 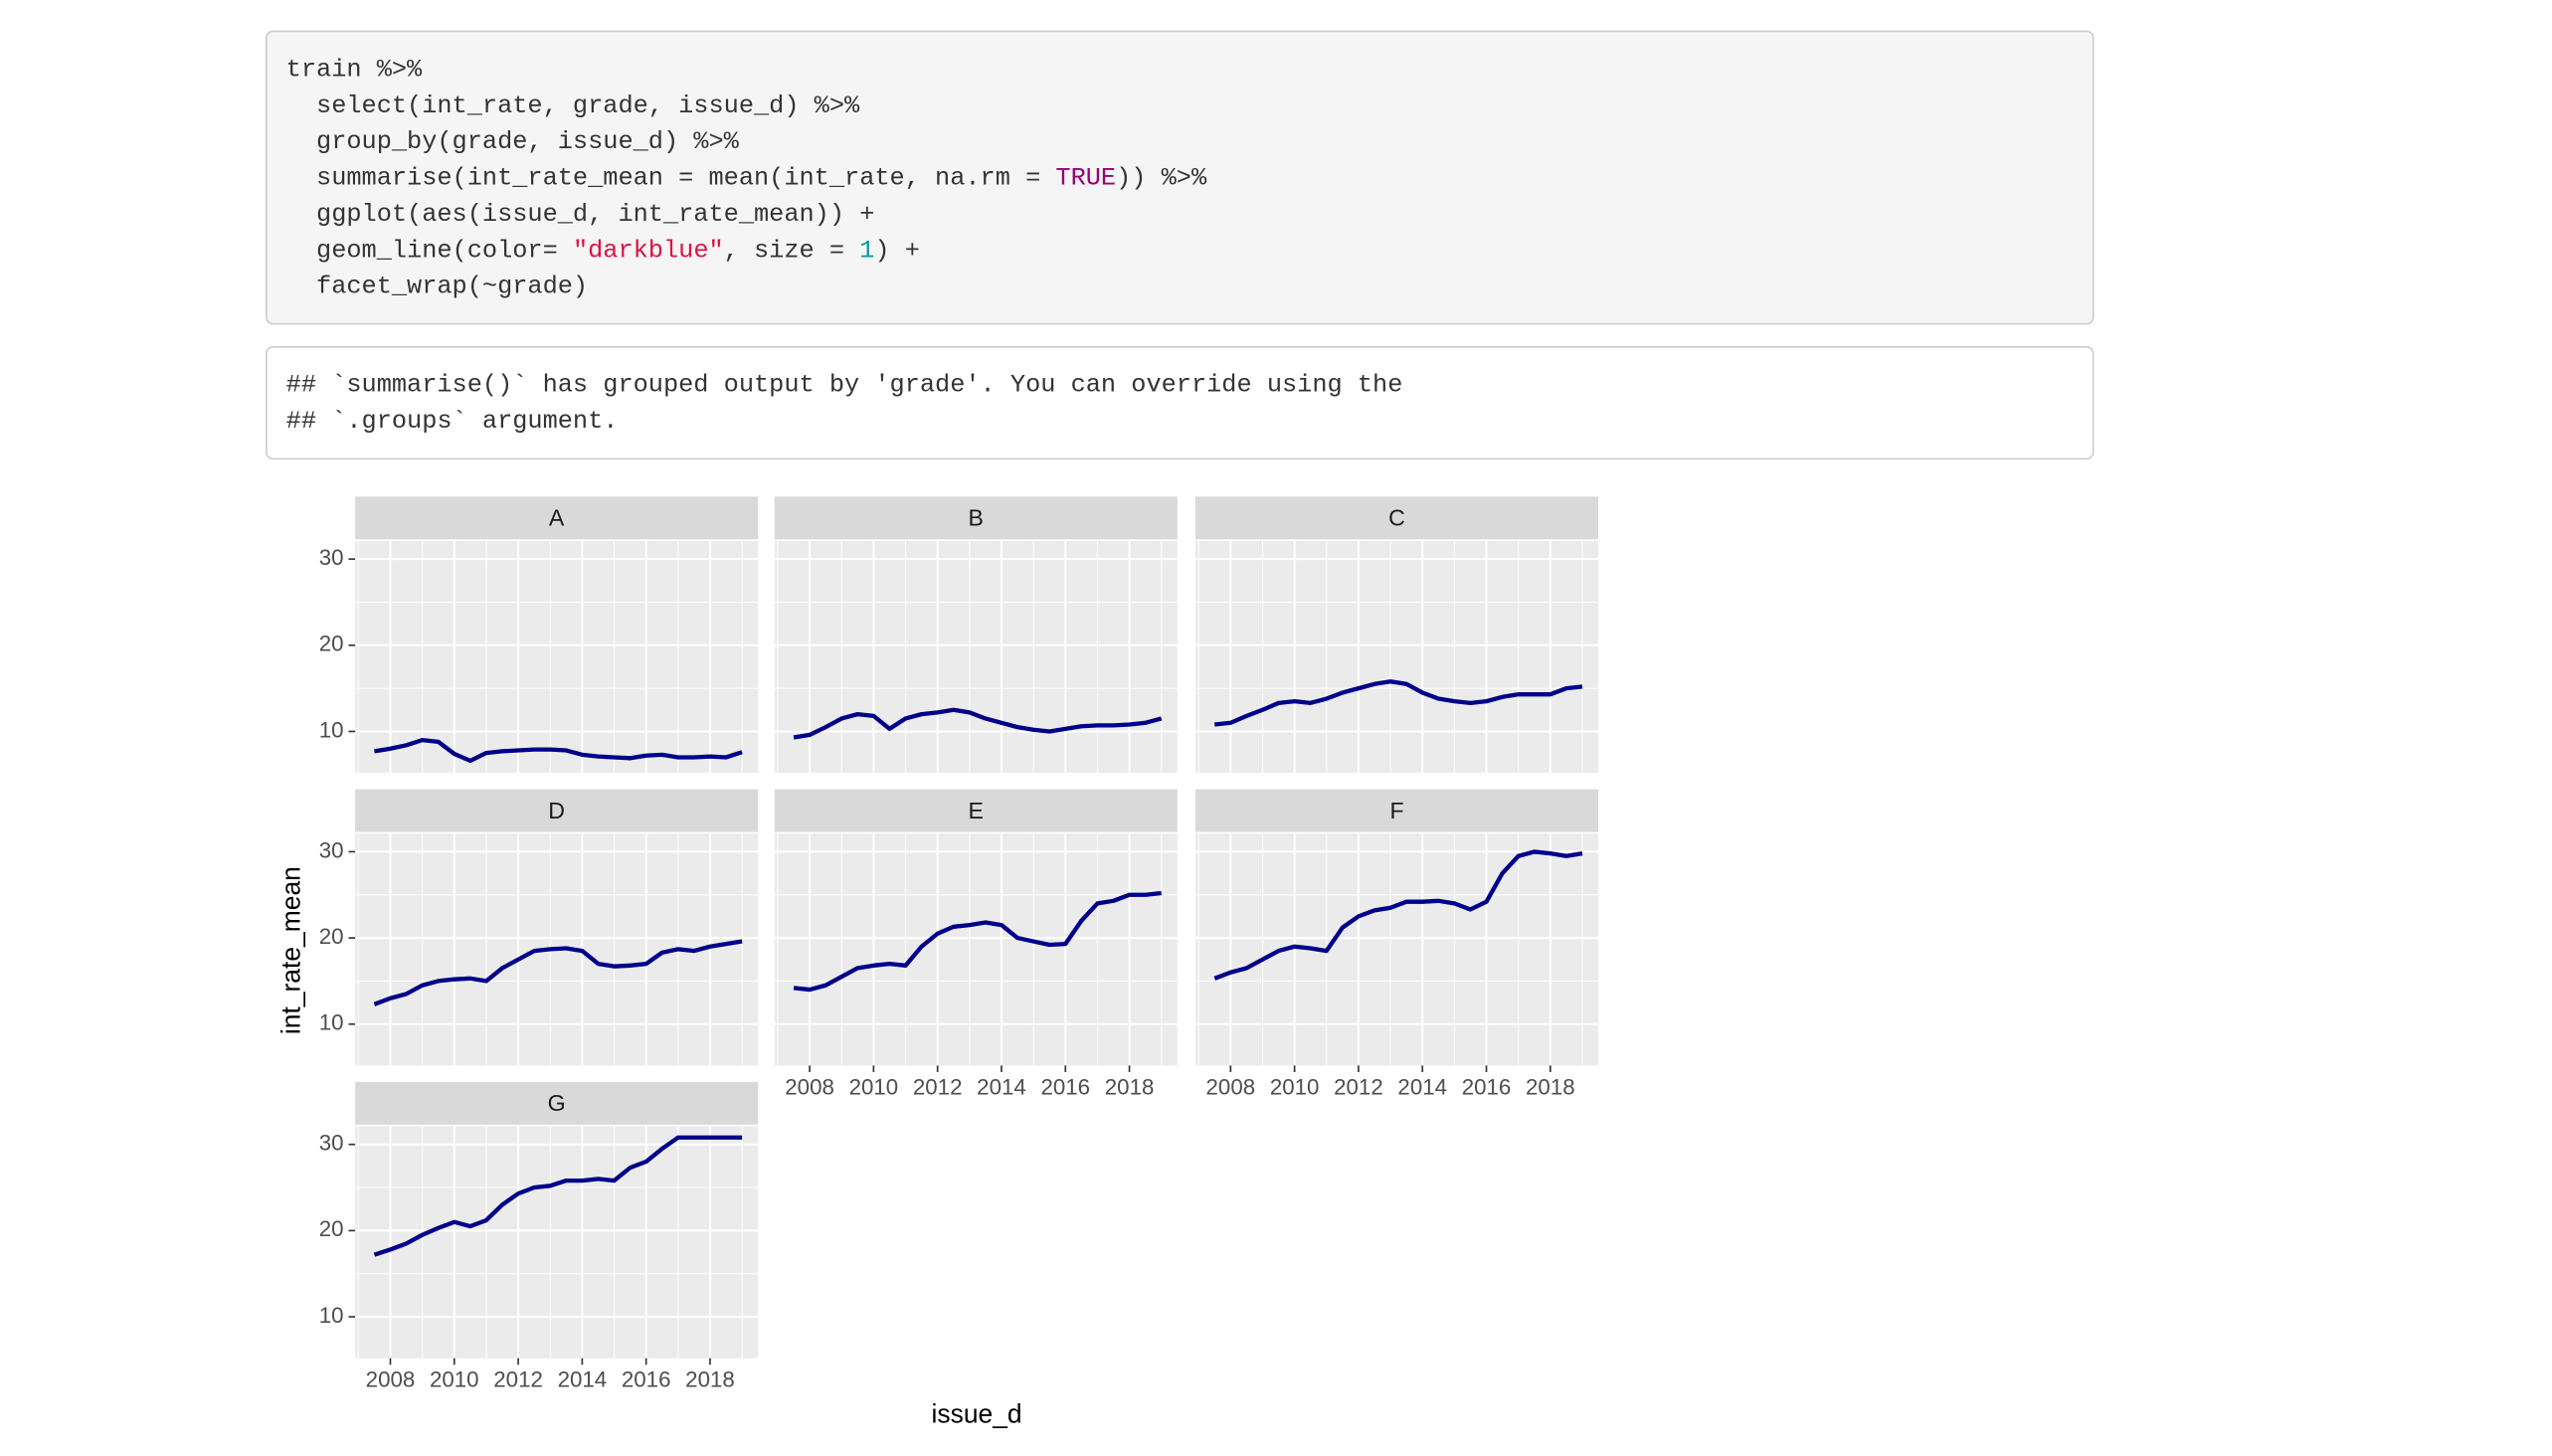 I want to click on code-line: geom_line(color= "darkblue", size = 1) +, so click(x=603, y=250).